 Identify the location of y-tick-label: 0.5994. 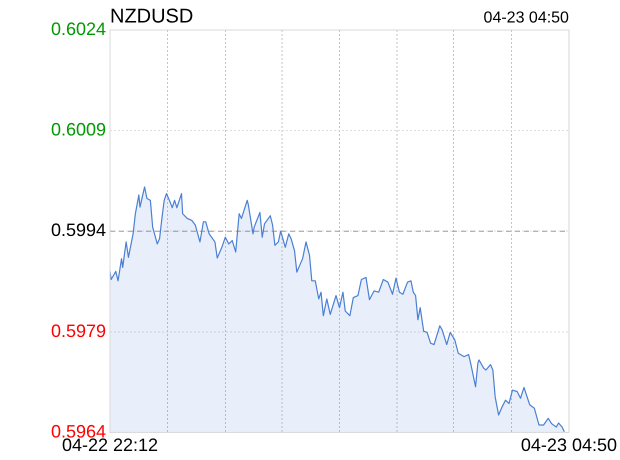
(78, 230).